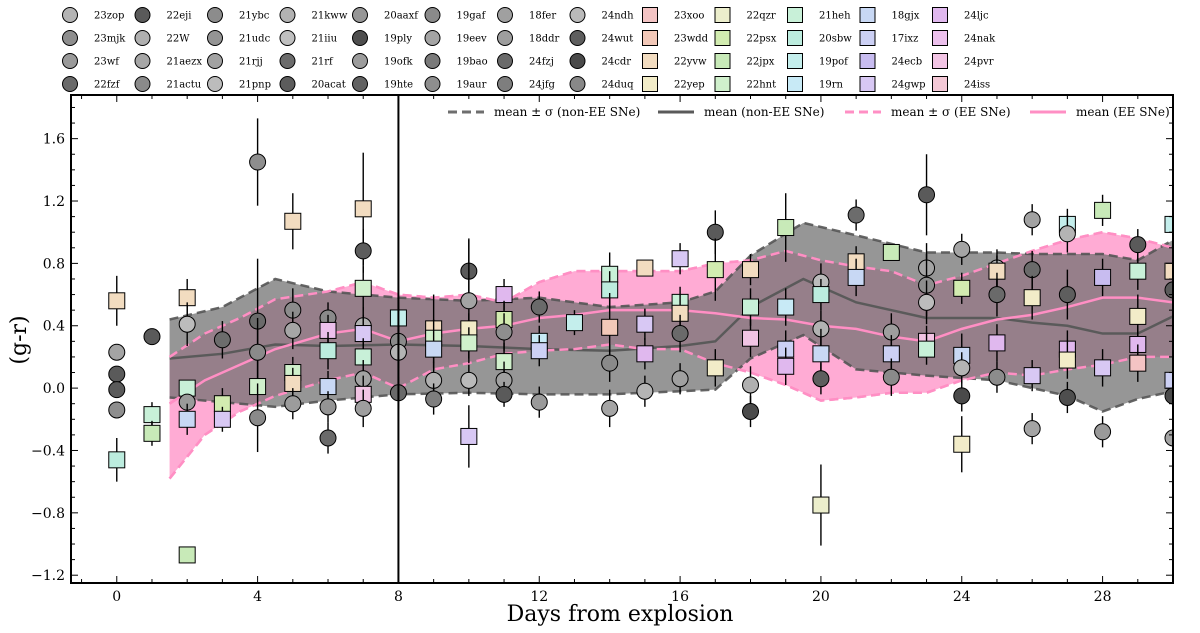 Image resolution: width=1200 pixels, height=633 pixels. I want to click on legend-label: 19ply, so click(398, 39).